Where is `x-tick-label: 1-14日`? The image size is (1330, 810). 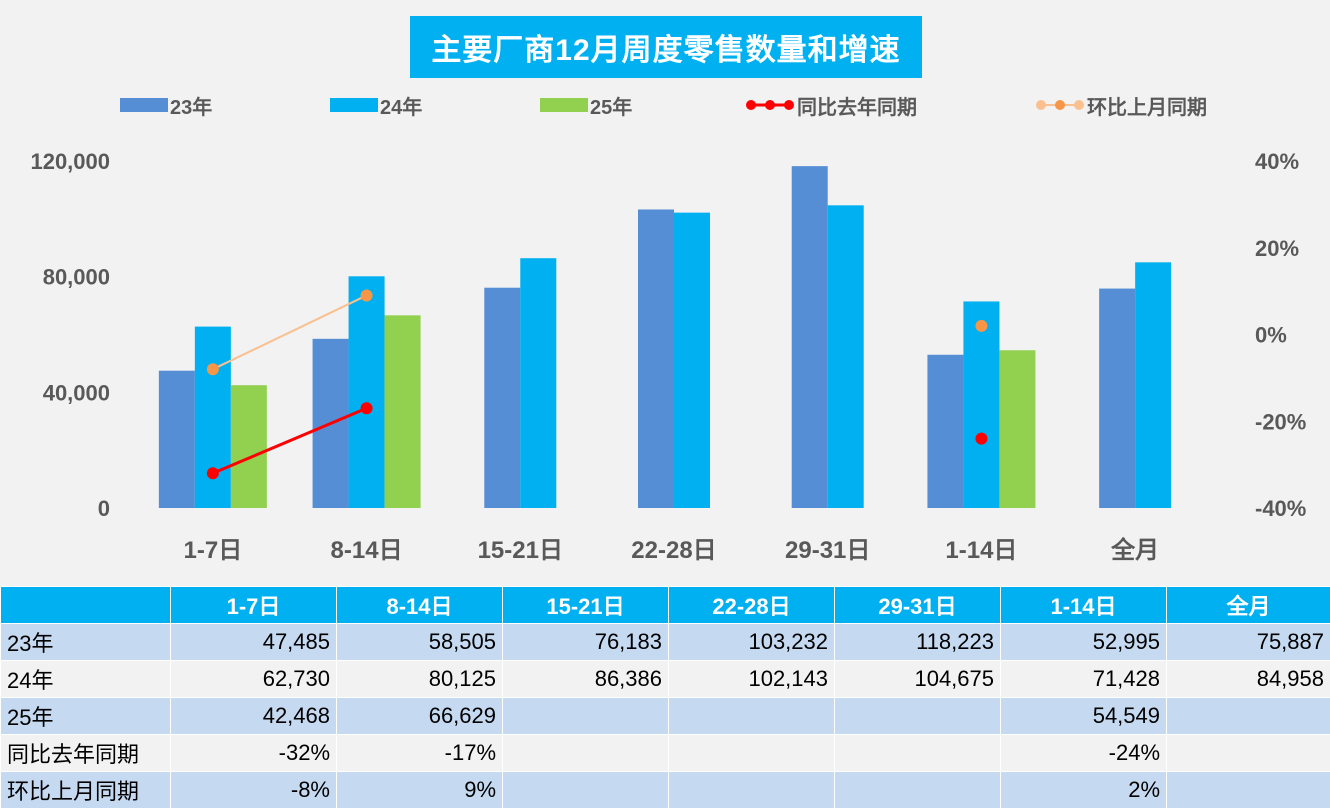
x-tick-label: 1-14日 is located at coordinates (981, 550).